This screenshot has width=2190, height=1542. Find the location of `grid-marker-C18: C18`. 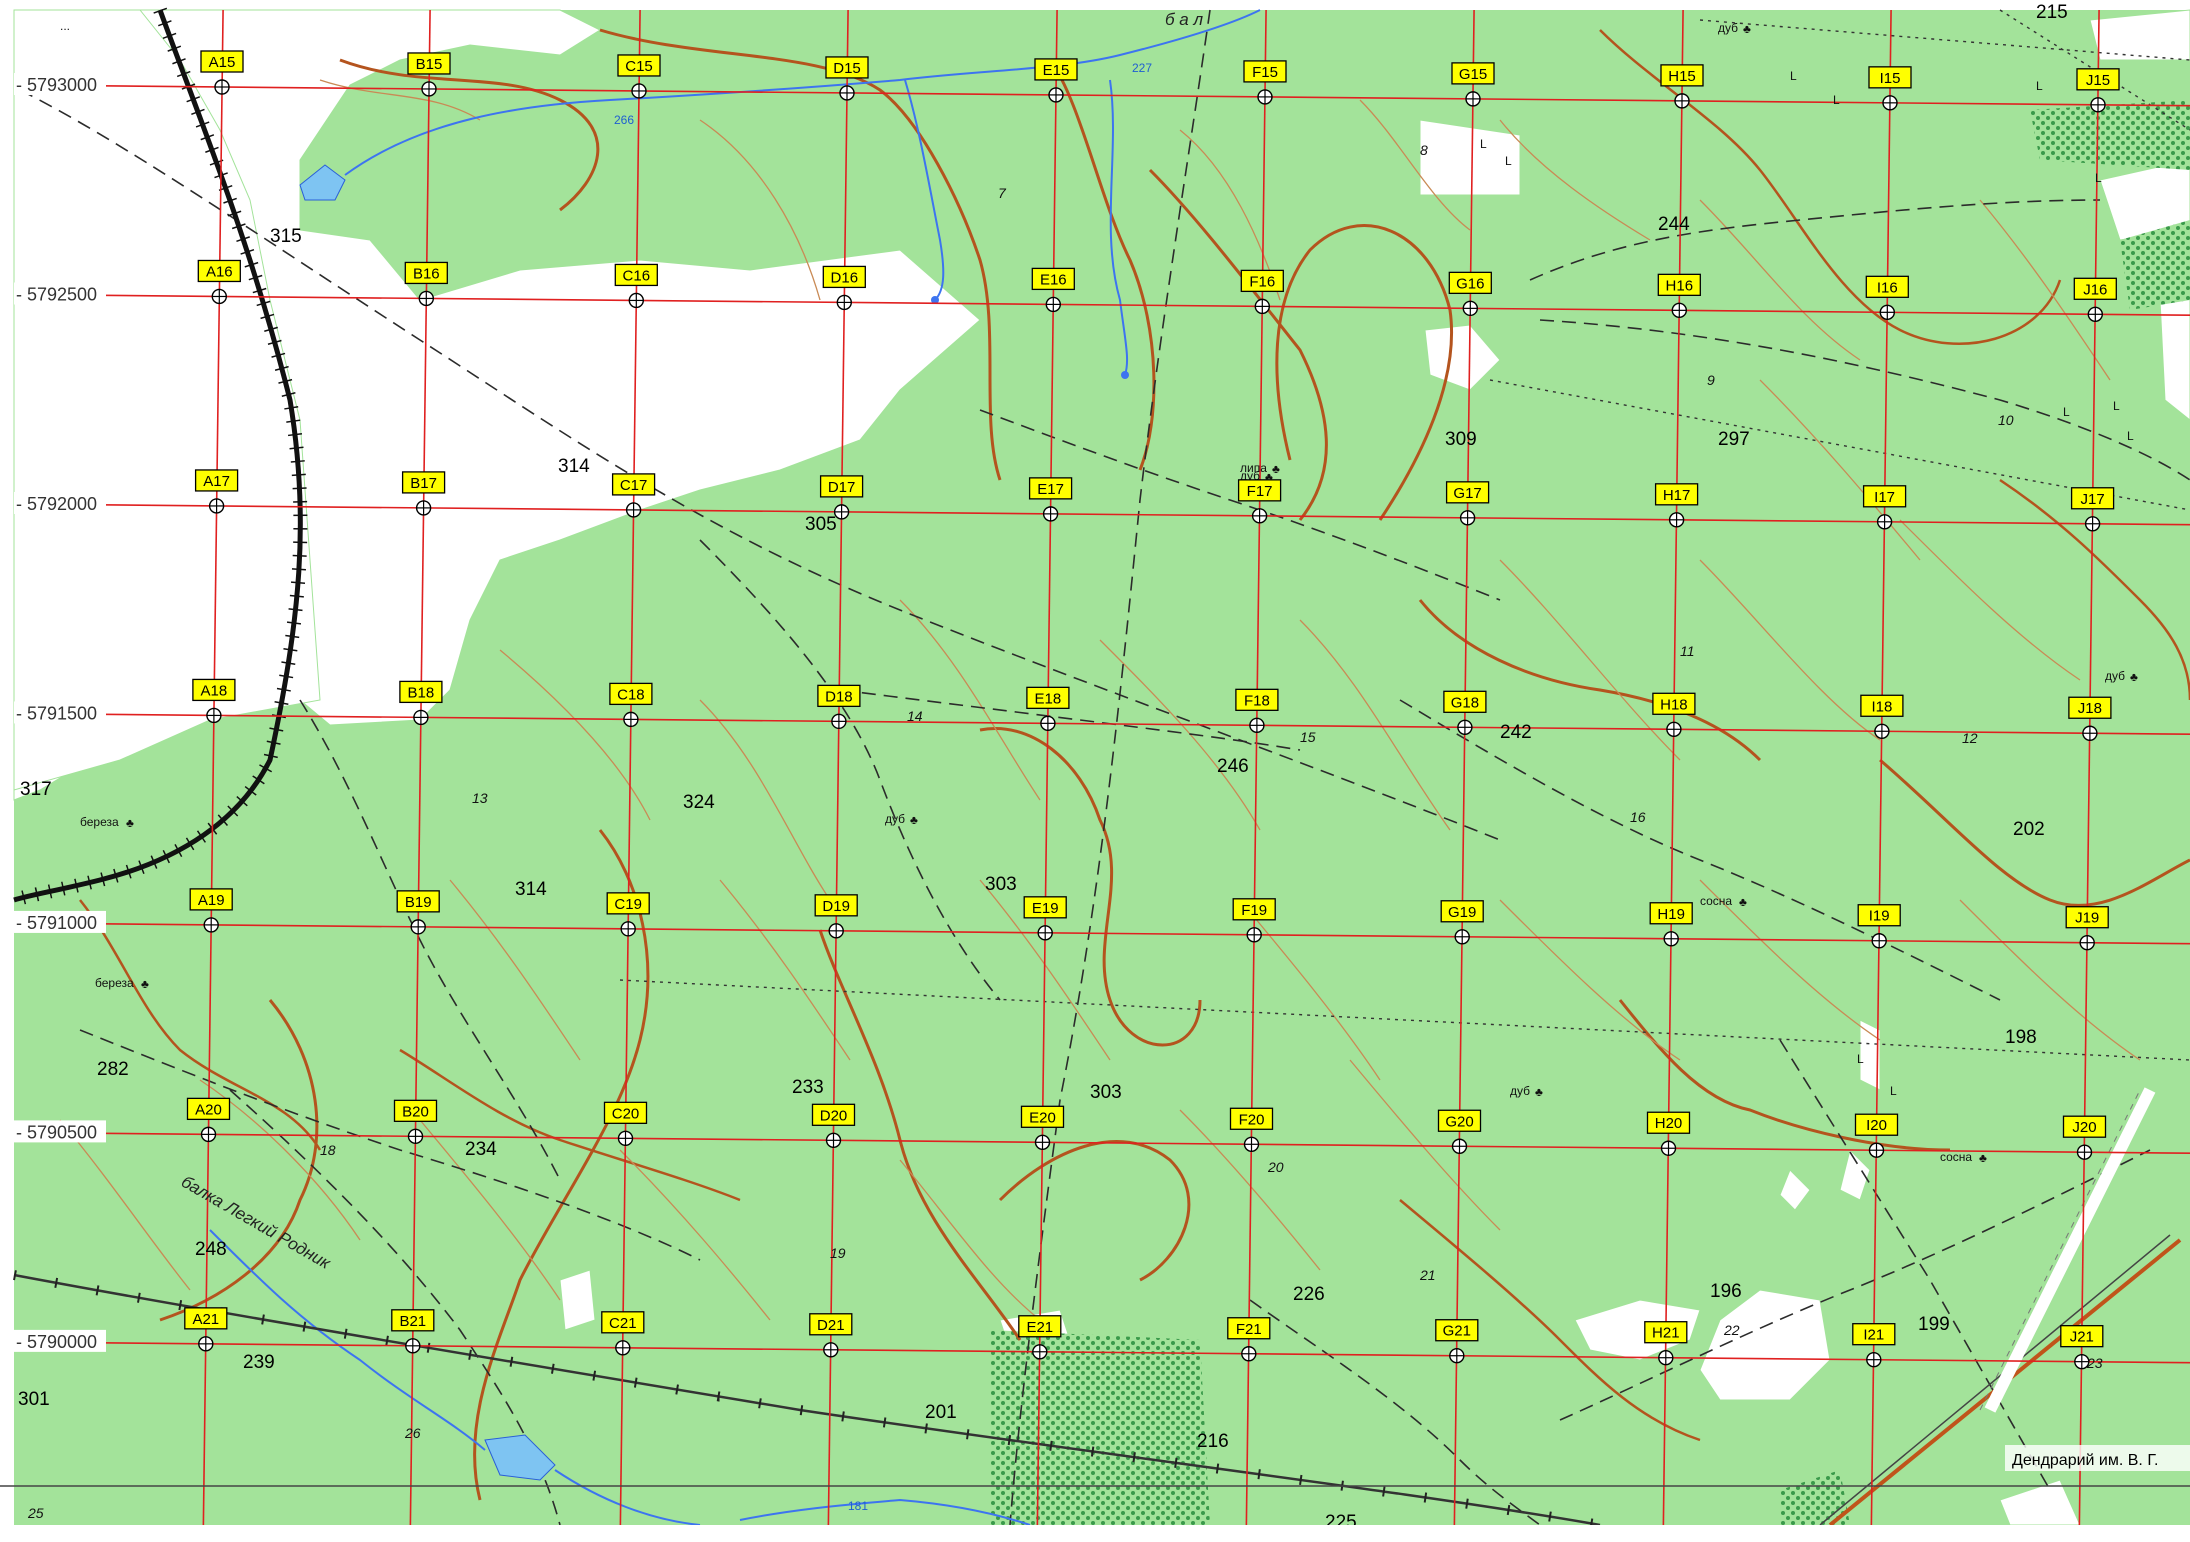

grid-marker-C18: C18 is located at coordinates (631, 705).